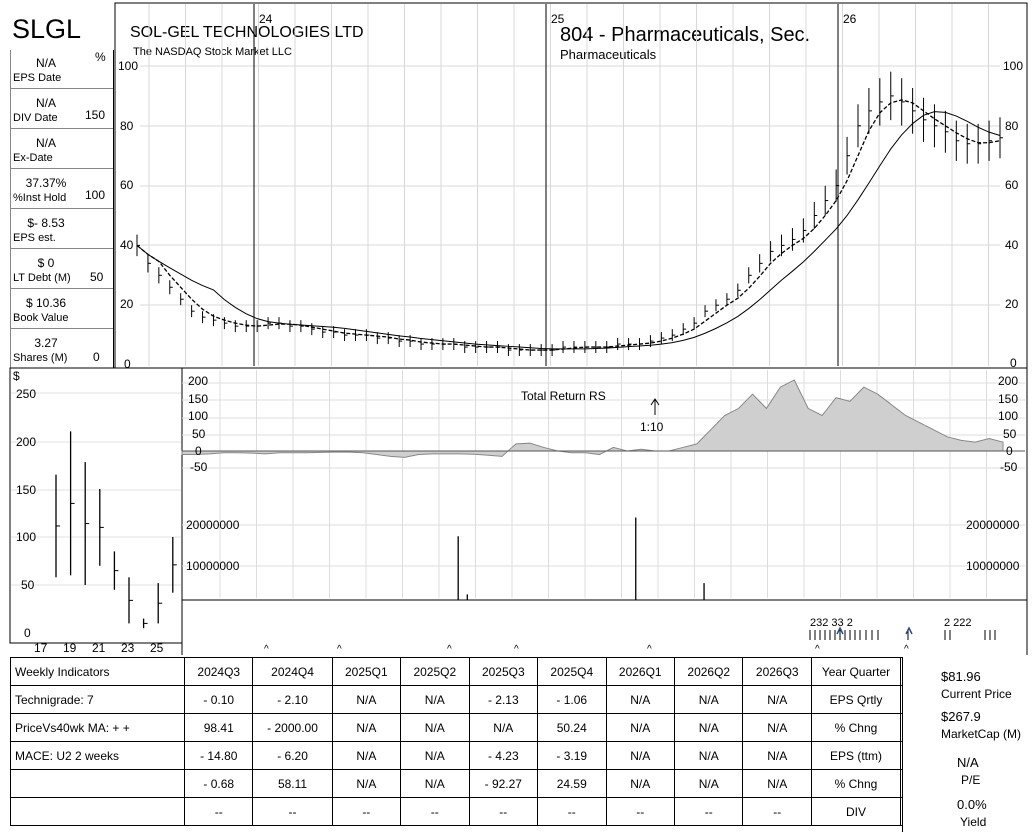  Describe the element at coordinates (292, 755) in the screenshot. I see `table-cell: - 6.20` at that location.